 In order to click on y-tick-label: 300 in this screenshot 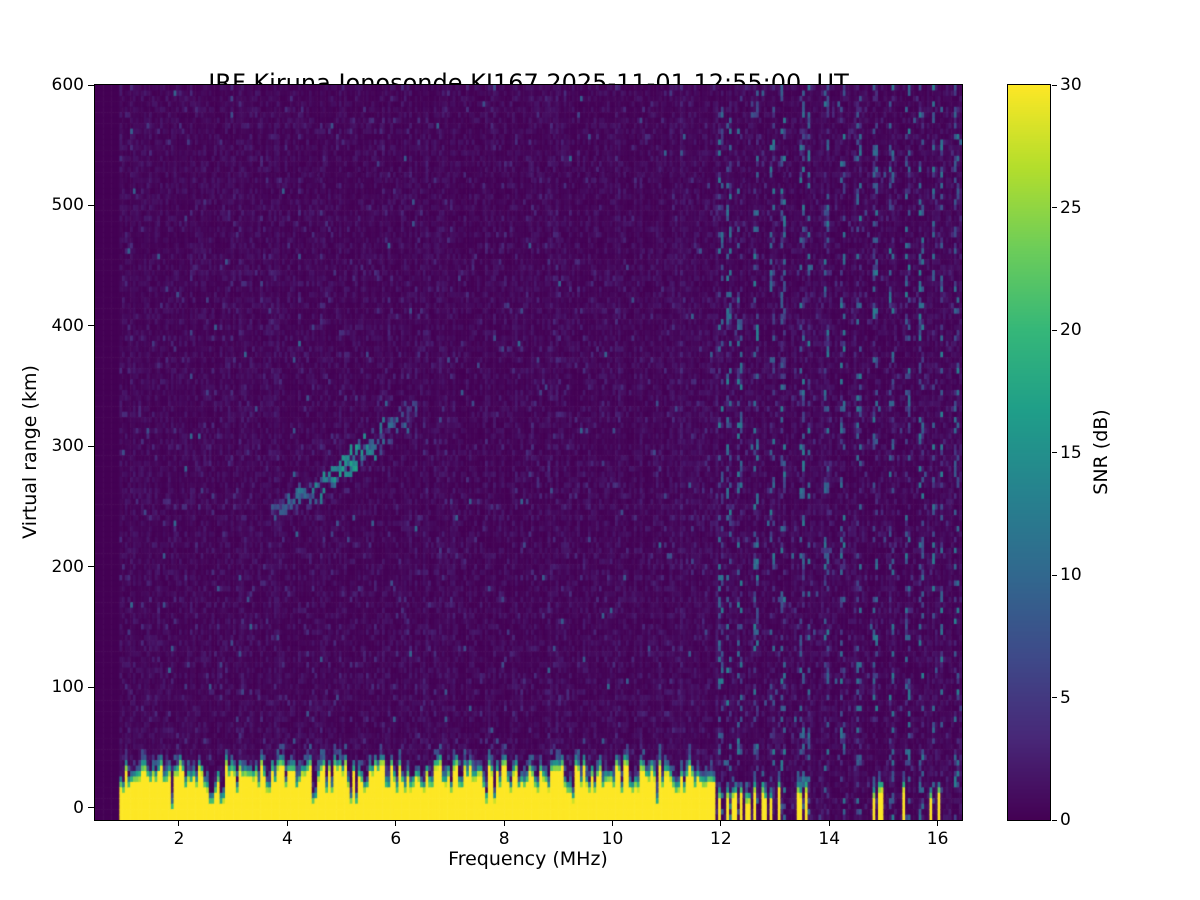, I will do `click(67, 446)`.